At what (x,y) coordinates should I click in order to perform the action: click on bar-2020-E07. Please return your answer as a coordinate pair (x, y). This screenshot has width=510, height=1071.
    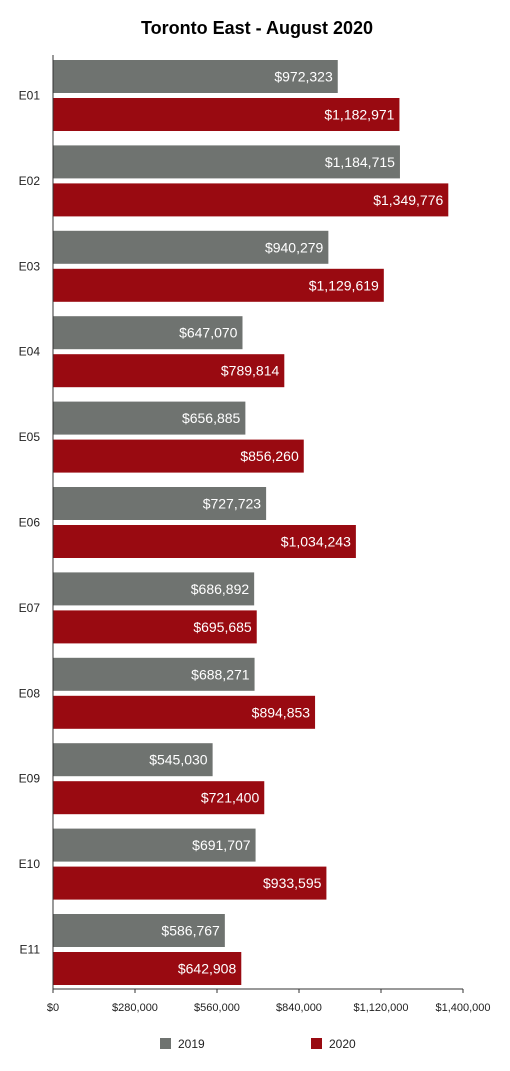
    Looking at the image, I should click on (155, 627).